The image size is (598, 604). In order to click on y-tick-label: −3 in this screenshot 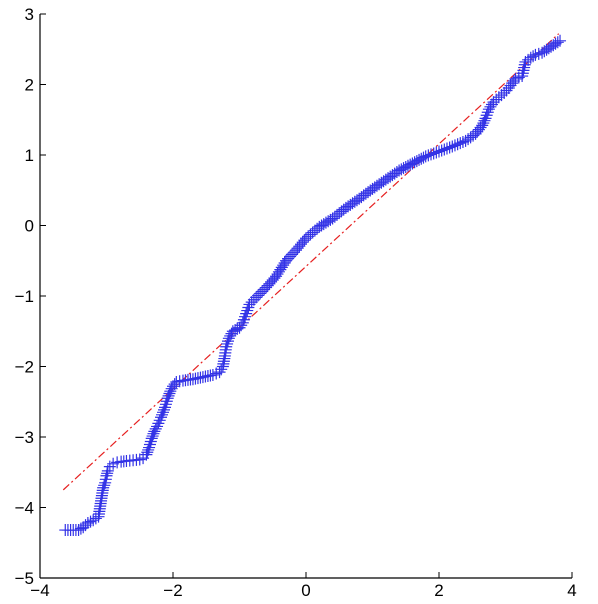, I will do `click(24, 437)`.